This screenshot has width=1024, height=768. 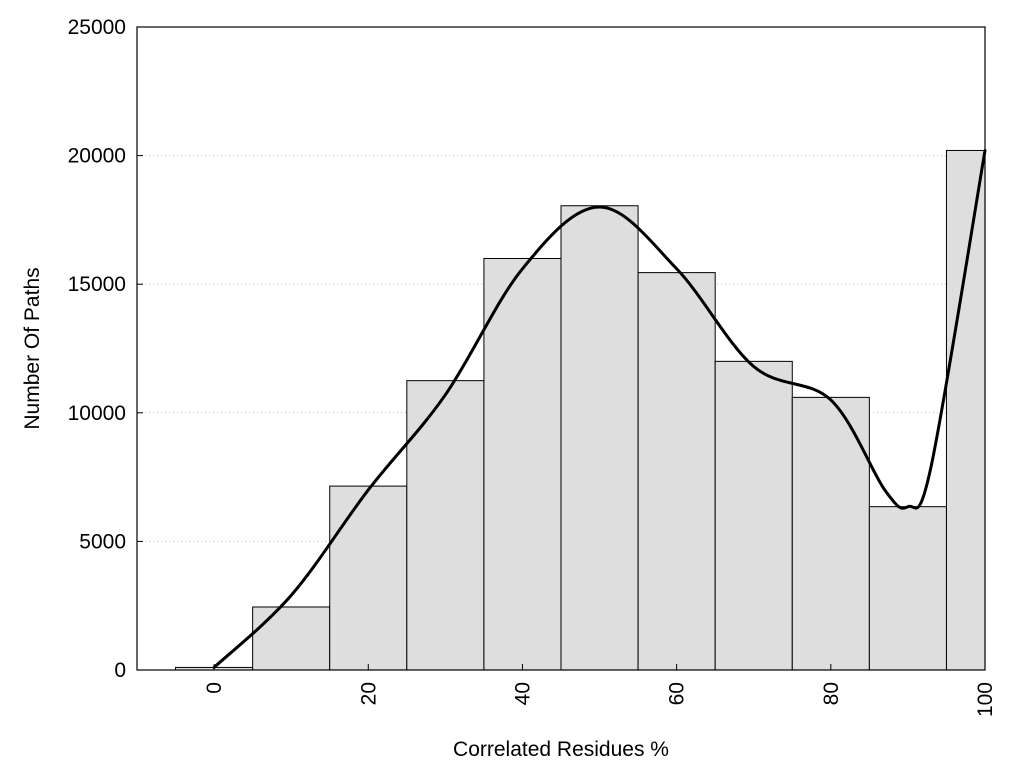 What do you see at coordinates (32, 348) in the screenshot?
I see `y-axis-title: Number Of Paths` at bounding box center [32, 348].